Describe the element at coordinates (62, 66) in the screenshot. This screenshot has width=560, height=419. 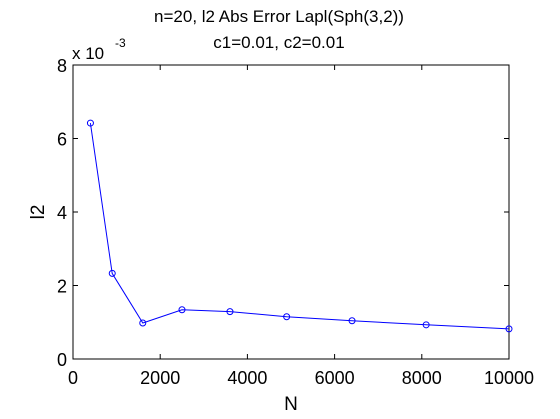
I see `y-tick-label: 8` at that location.